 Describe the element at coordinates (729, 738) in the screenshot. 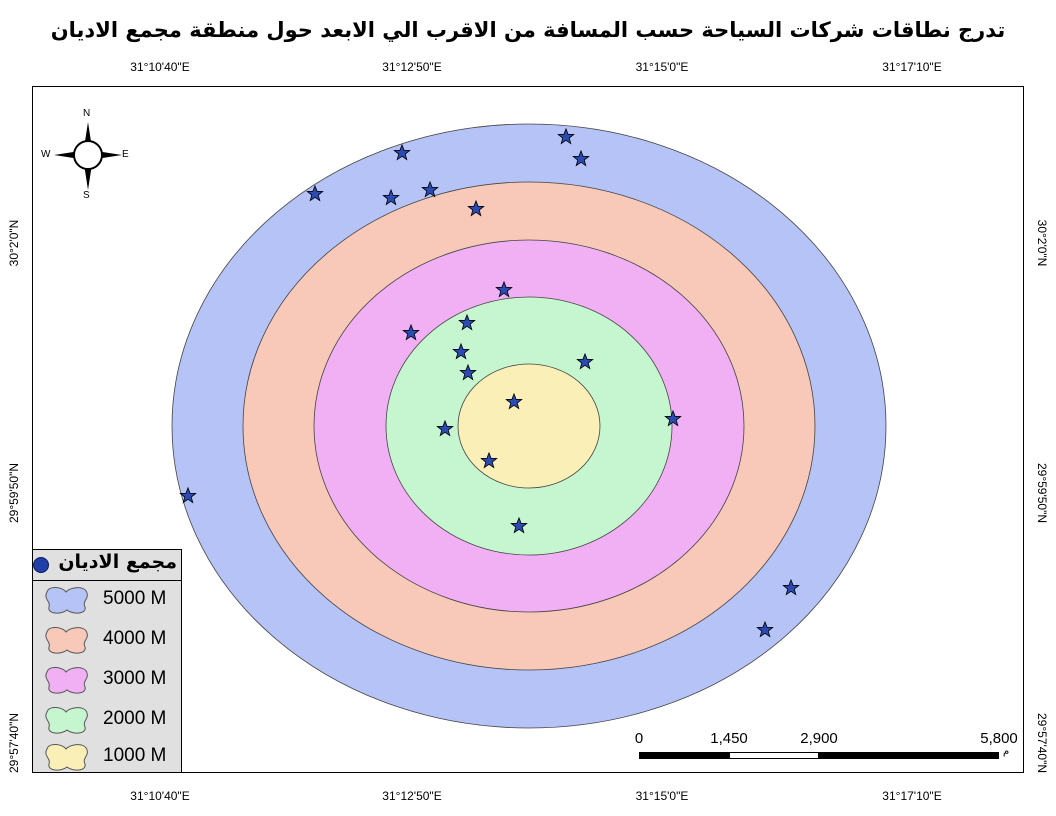

I see `scale-label: 1,450` at that location.